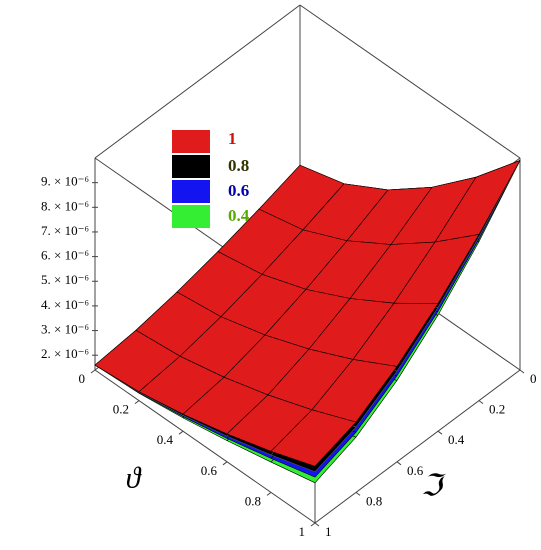 The height and width of the screenshot is (550, 541). I want to click on legend-label: 0.4, so click(239, 215).